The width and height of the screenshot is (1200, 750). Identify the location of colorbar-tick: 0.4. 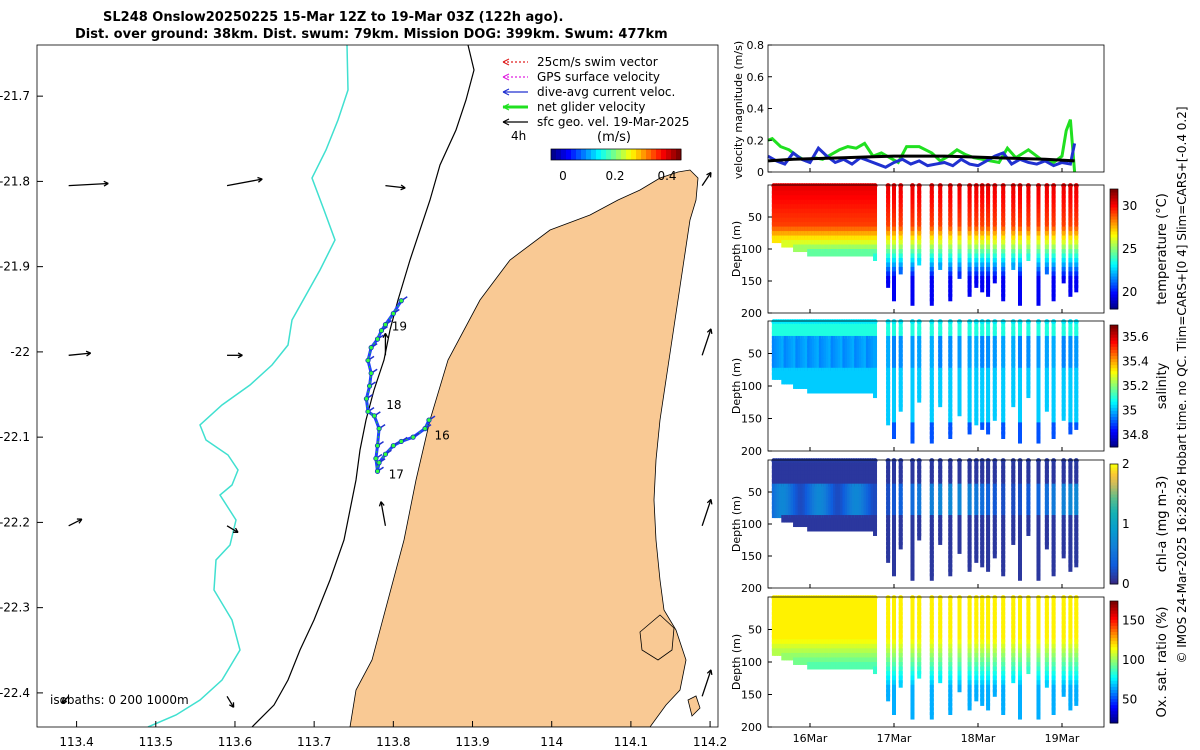
(666, 176).